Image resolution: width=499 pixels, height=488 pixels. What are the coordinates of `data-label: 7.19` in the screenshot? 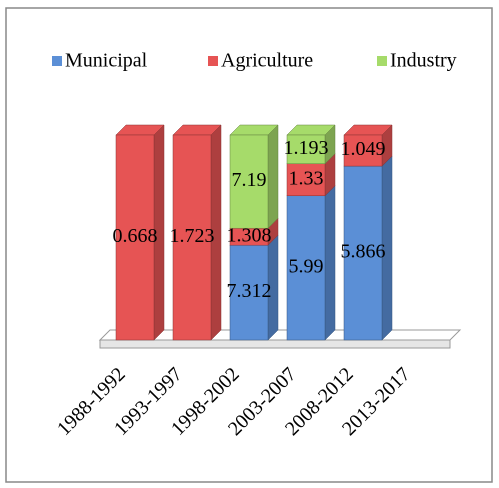 It's located at (249, 180).